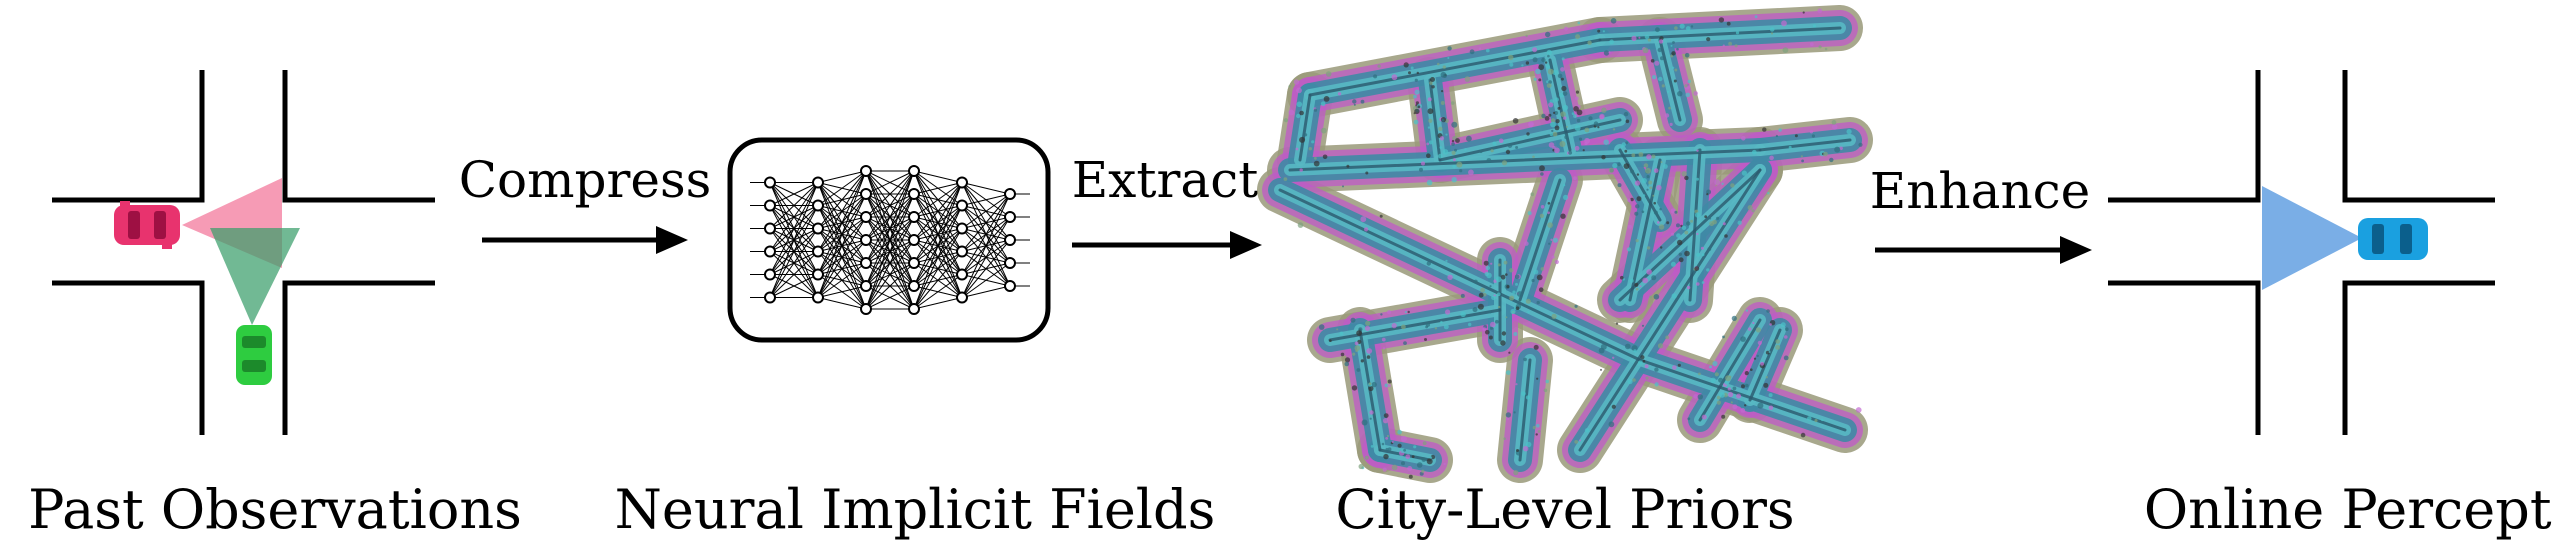  Describe the element at coordinates (2348, 509) in the screenshot. I see `caption-online-perception: Online Perception` at that location.